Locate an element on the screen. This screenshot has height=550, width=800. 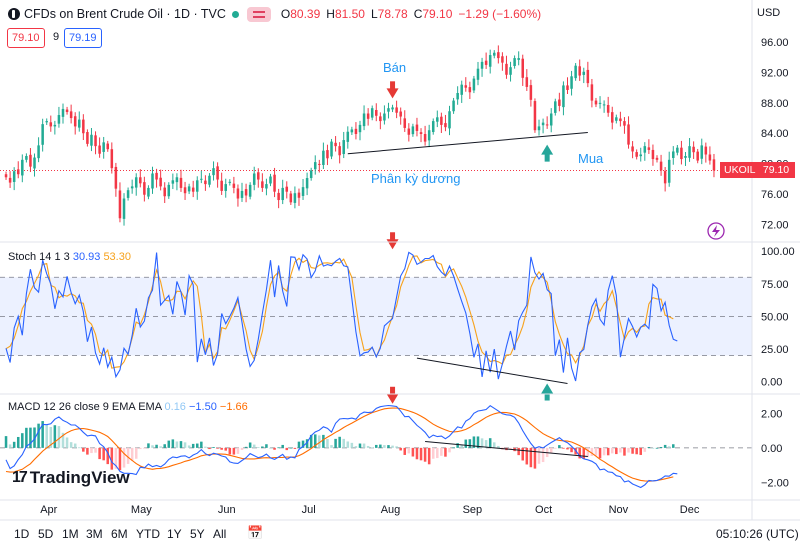
ask-price-box: 79.19 is located at coordinates (83, 38).